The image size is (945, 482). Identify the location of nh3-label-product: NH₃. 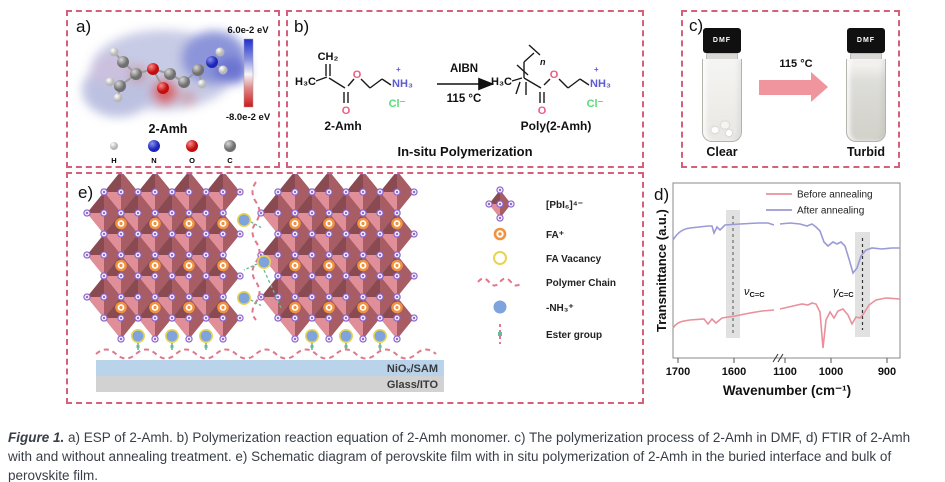
(600, 84).